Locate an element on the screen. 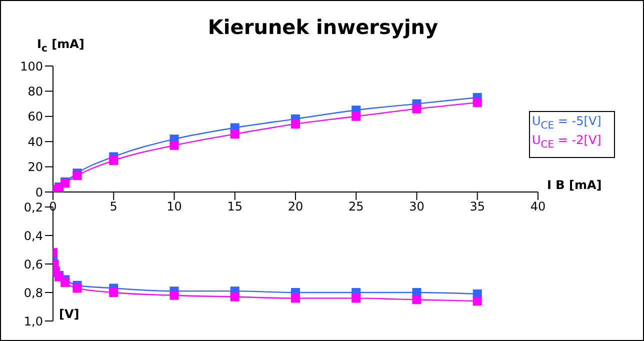 The image size is (644, 341). chart-title: Kierunek inwersyjny is located at coordinates (323, 27).